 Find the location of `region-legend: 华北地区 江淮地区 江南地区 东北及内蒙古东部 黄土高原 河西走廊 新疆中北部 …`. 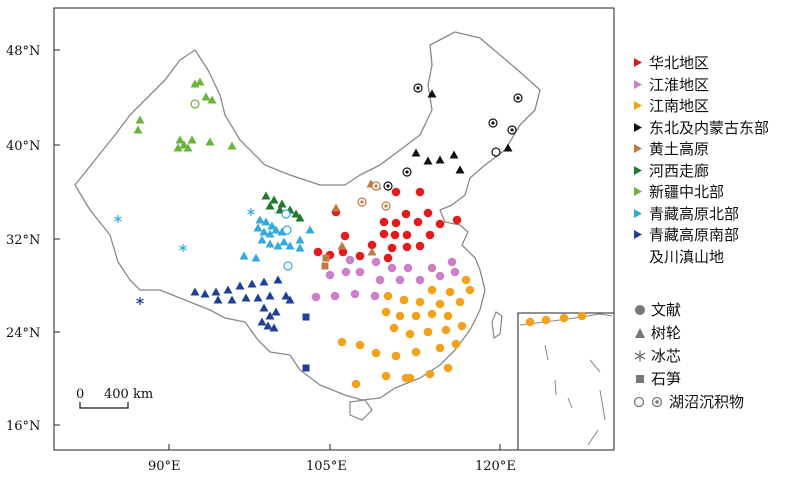

region-legend: 华北地区 江淮地区 江南地区 东北及内蒙古东部 黄土高原 河西走廊 新疆中北部 … is located at coordinates (720, 160).